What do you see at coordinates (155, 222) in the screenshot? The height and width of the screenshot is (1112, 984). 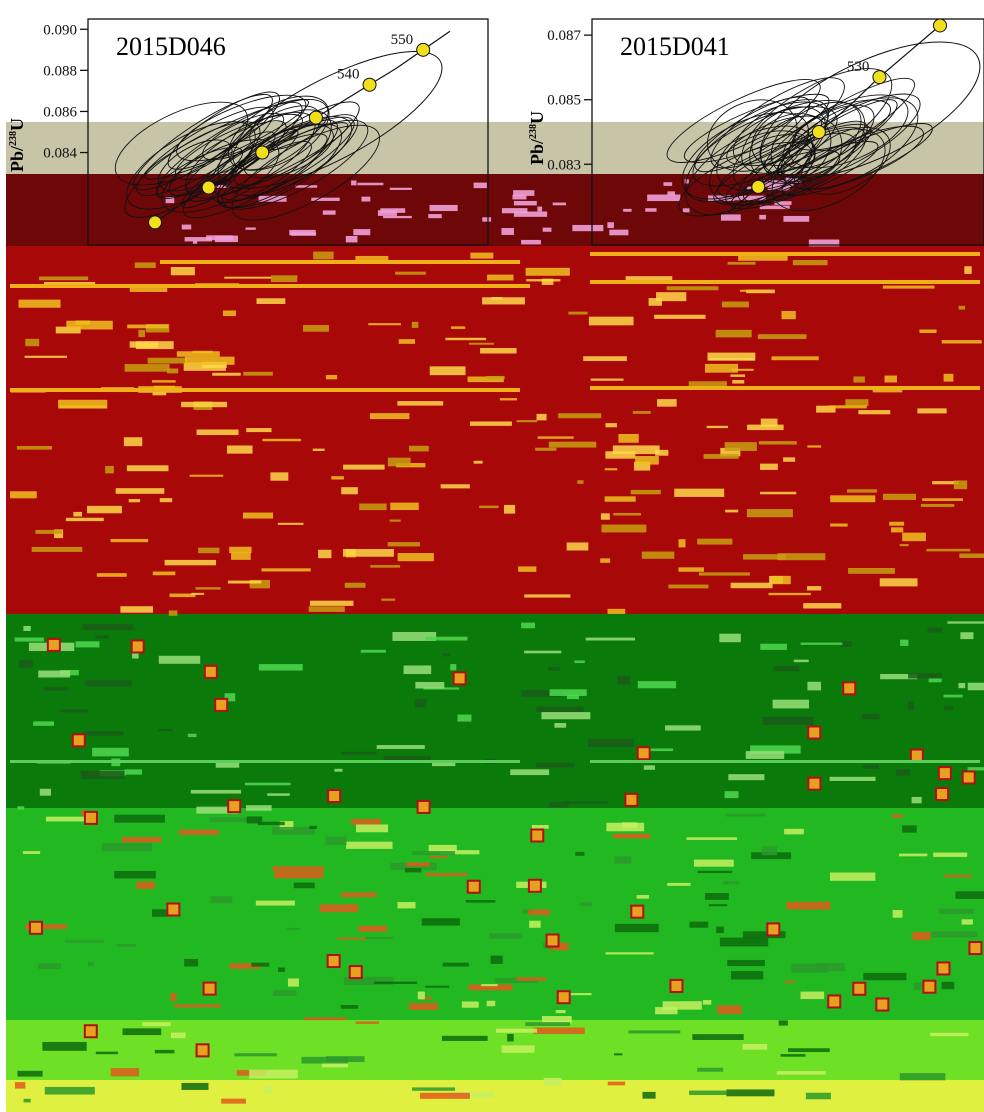 I see `concordia-age-marker` at bounding box center [155, 222].